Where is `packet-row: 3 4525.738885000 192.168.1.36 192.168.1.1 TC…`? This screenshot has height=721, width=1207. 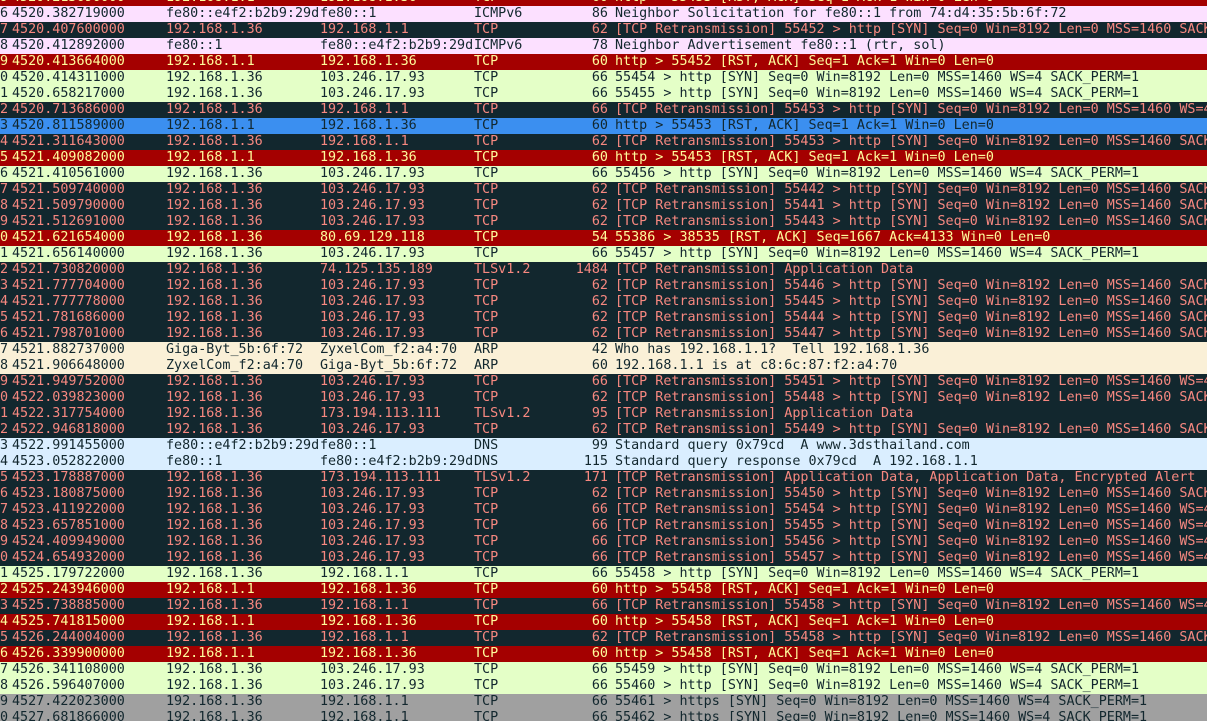
packet-row: 3 4525.738885000 192.168.1.36 192.168.1.1 TC… is located at coordinates (603, 606).